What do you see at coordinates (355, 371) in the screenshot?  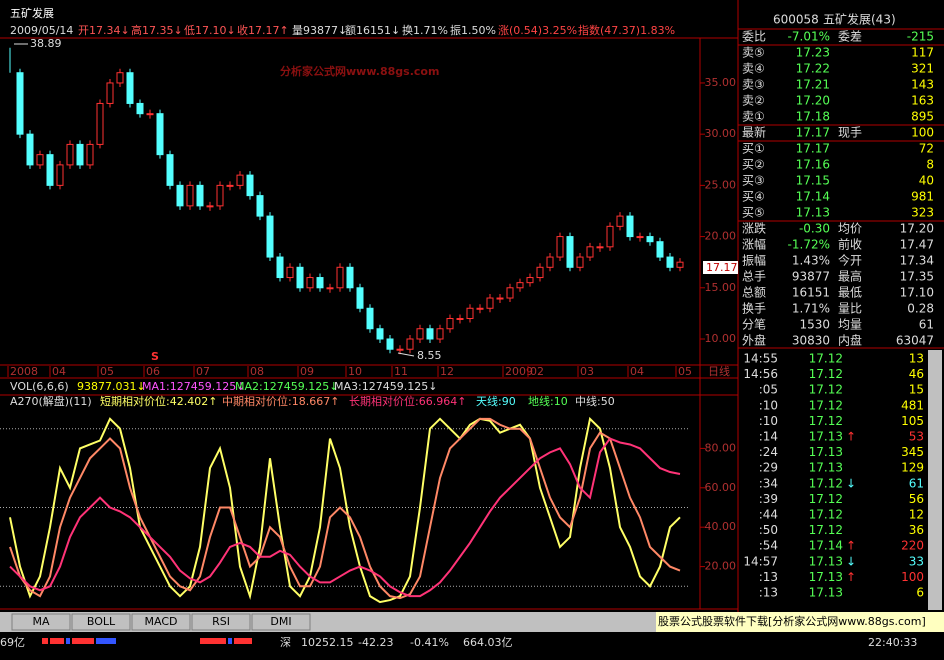 I see `x-tick-label: 10` at bounding box center [355, 371].